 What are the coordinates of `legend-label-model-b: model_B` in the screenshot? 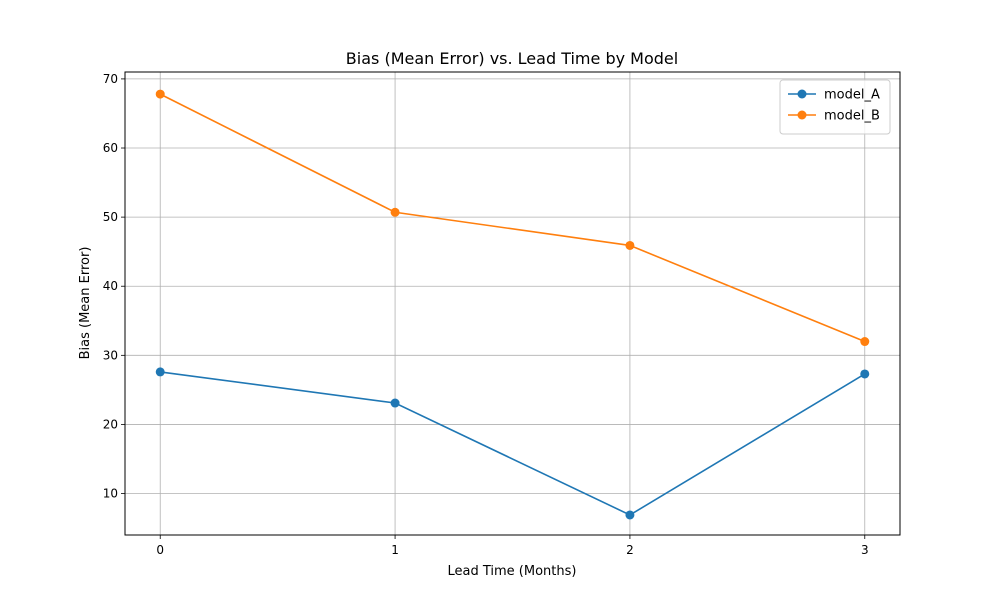 It's located at (852, 116).